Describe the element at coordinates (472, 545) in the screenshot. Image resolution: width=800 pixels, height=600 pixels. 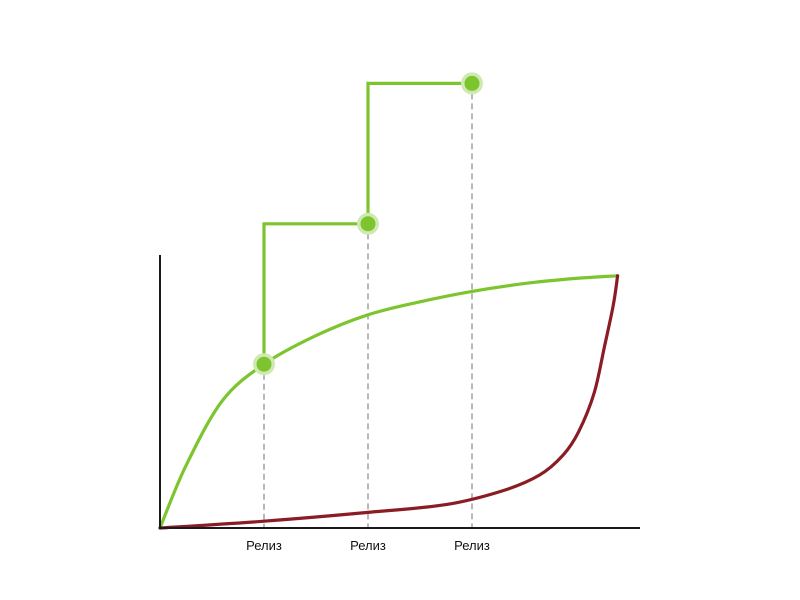
I see `release-label-3: Релиз` at that location.